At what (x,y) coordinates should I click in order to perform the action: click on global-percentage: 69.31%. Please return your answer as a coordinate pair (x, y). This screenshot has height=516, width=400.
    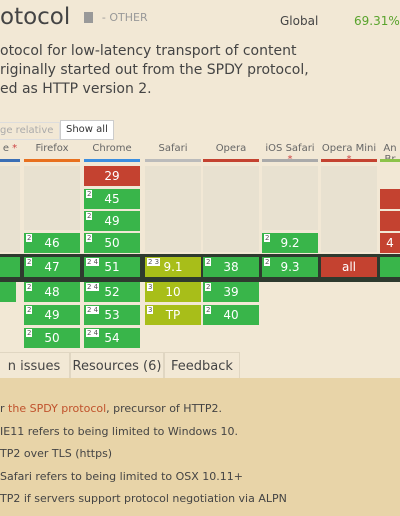
    Looking at the image, I should click on (377, 21).